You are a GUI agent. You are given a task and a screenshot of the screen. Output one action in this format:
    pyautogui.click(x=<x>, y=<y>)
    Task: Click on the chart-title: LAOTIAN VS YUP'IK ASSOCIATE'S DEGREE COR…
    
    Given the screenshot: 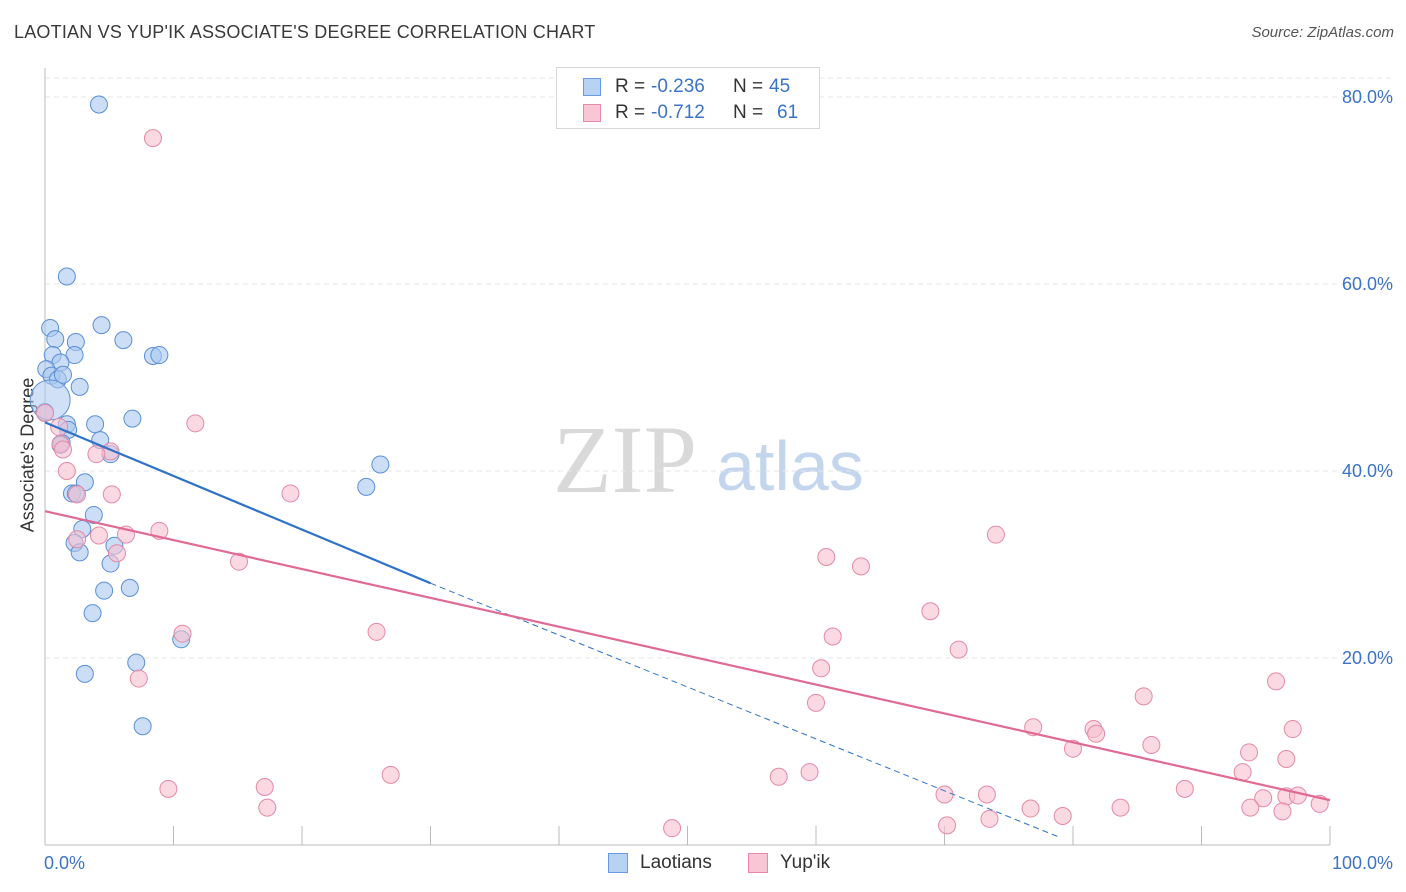 What is the action you would take?
    pyautogui.click(x=305, y=32)
    